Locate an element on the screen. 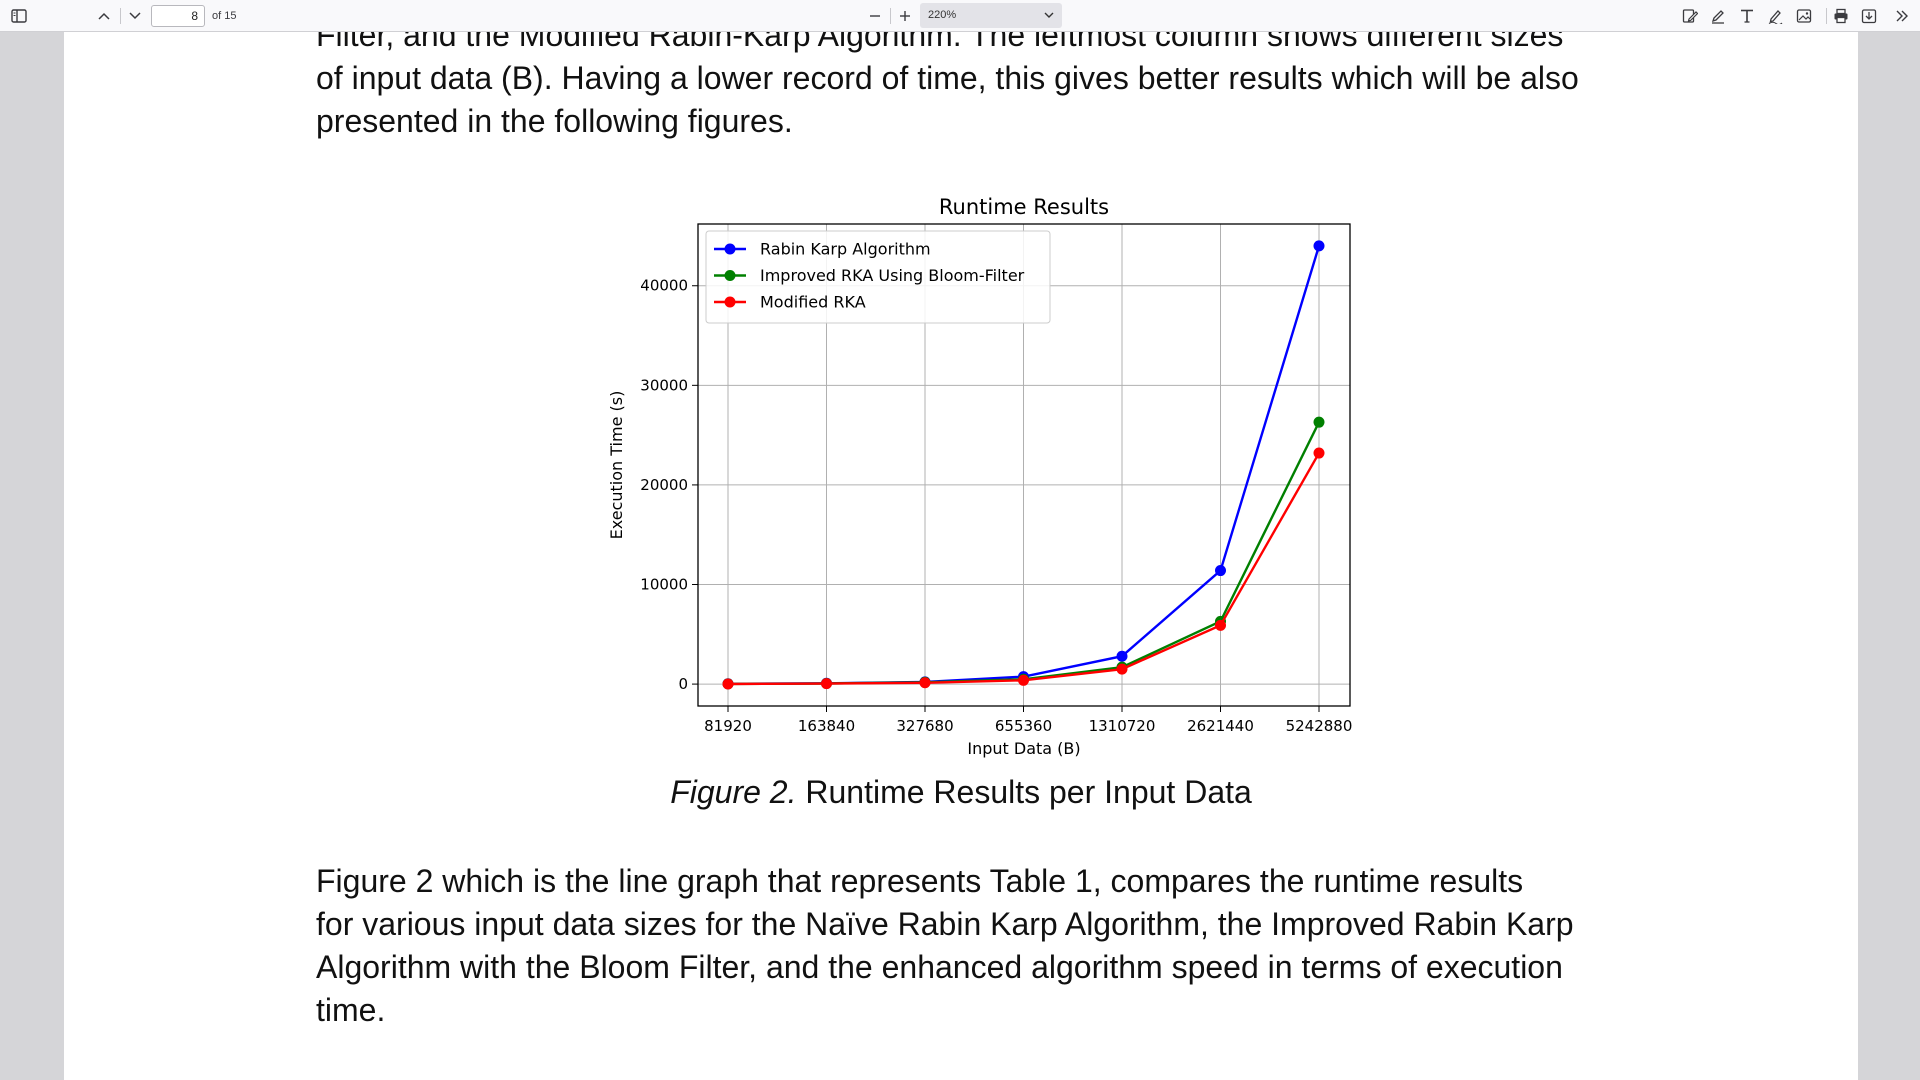 The image size is (1920, 1080). signature-icon is located at coordinates (1775, 17).